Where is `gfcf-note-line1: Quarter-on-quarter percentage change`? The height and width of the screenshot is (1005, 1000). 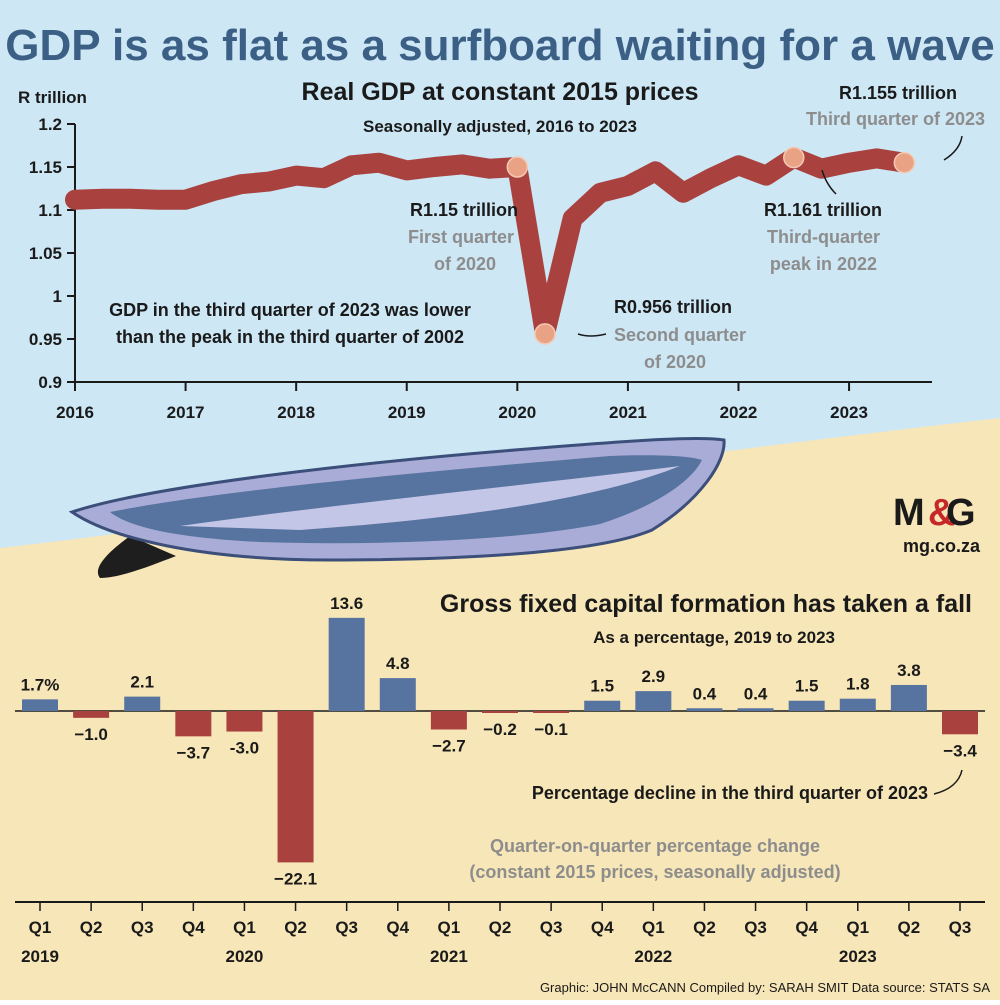 gfcf-note-line1: Quarter-on-quarter percentage change is located at coordinates (655, 846).